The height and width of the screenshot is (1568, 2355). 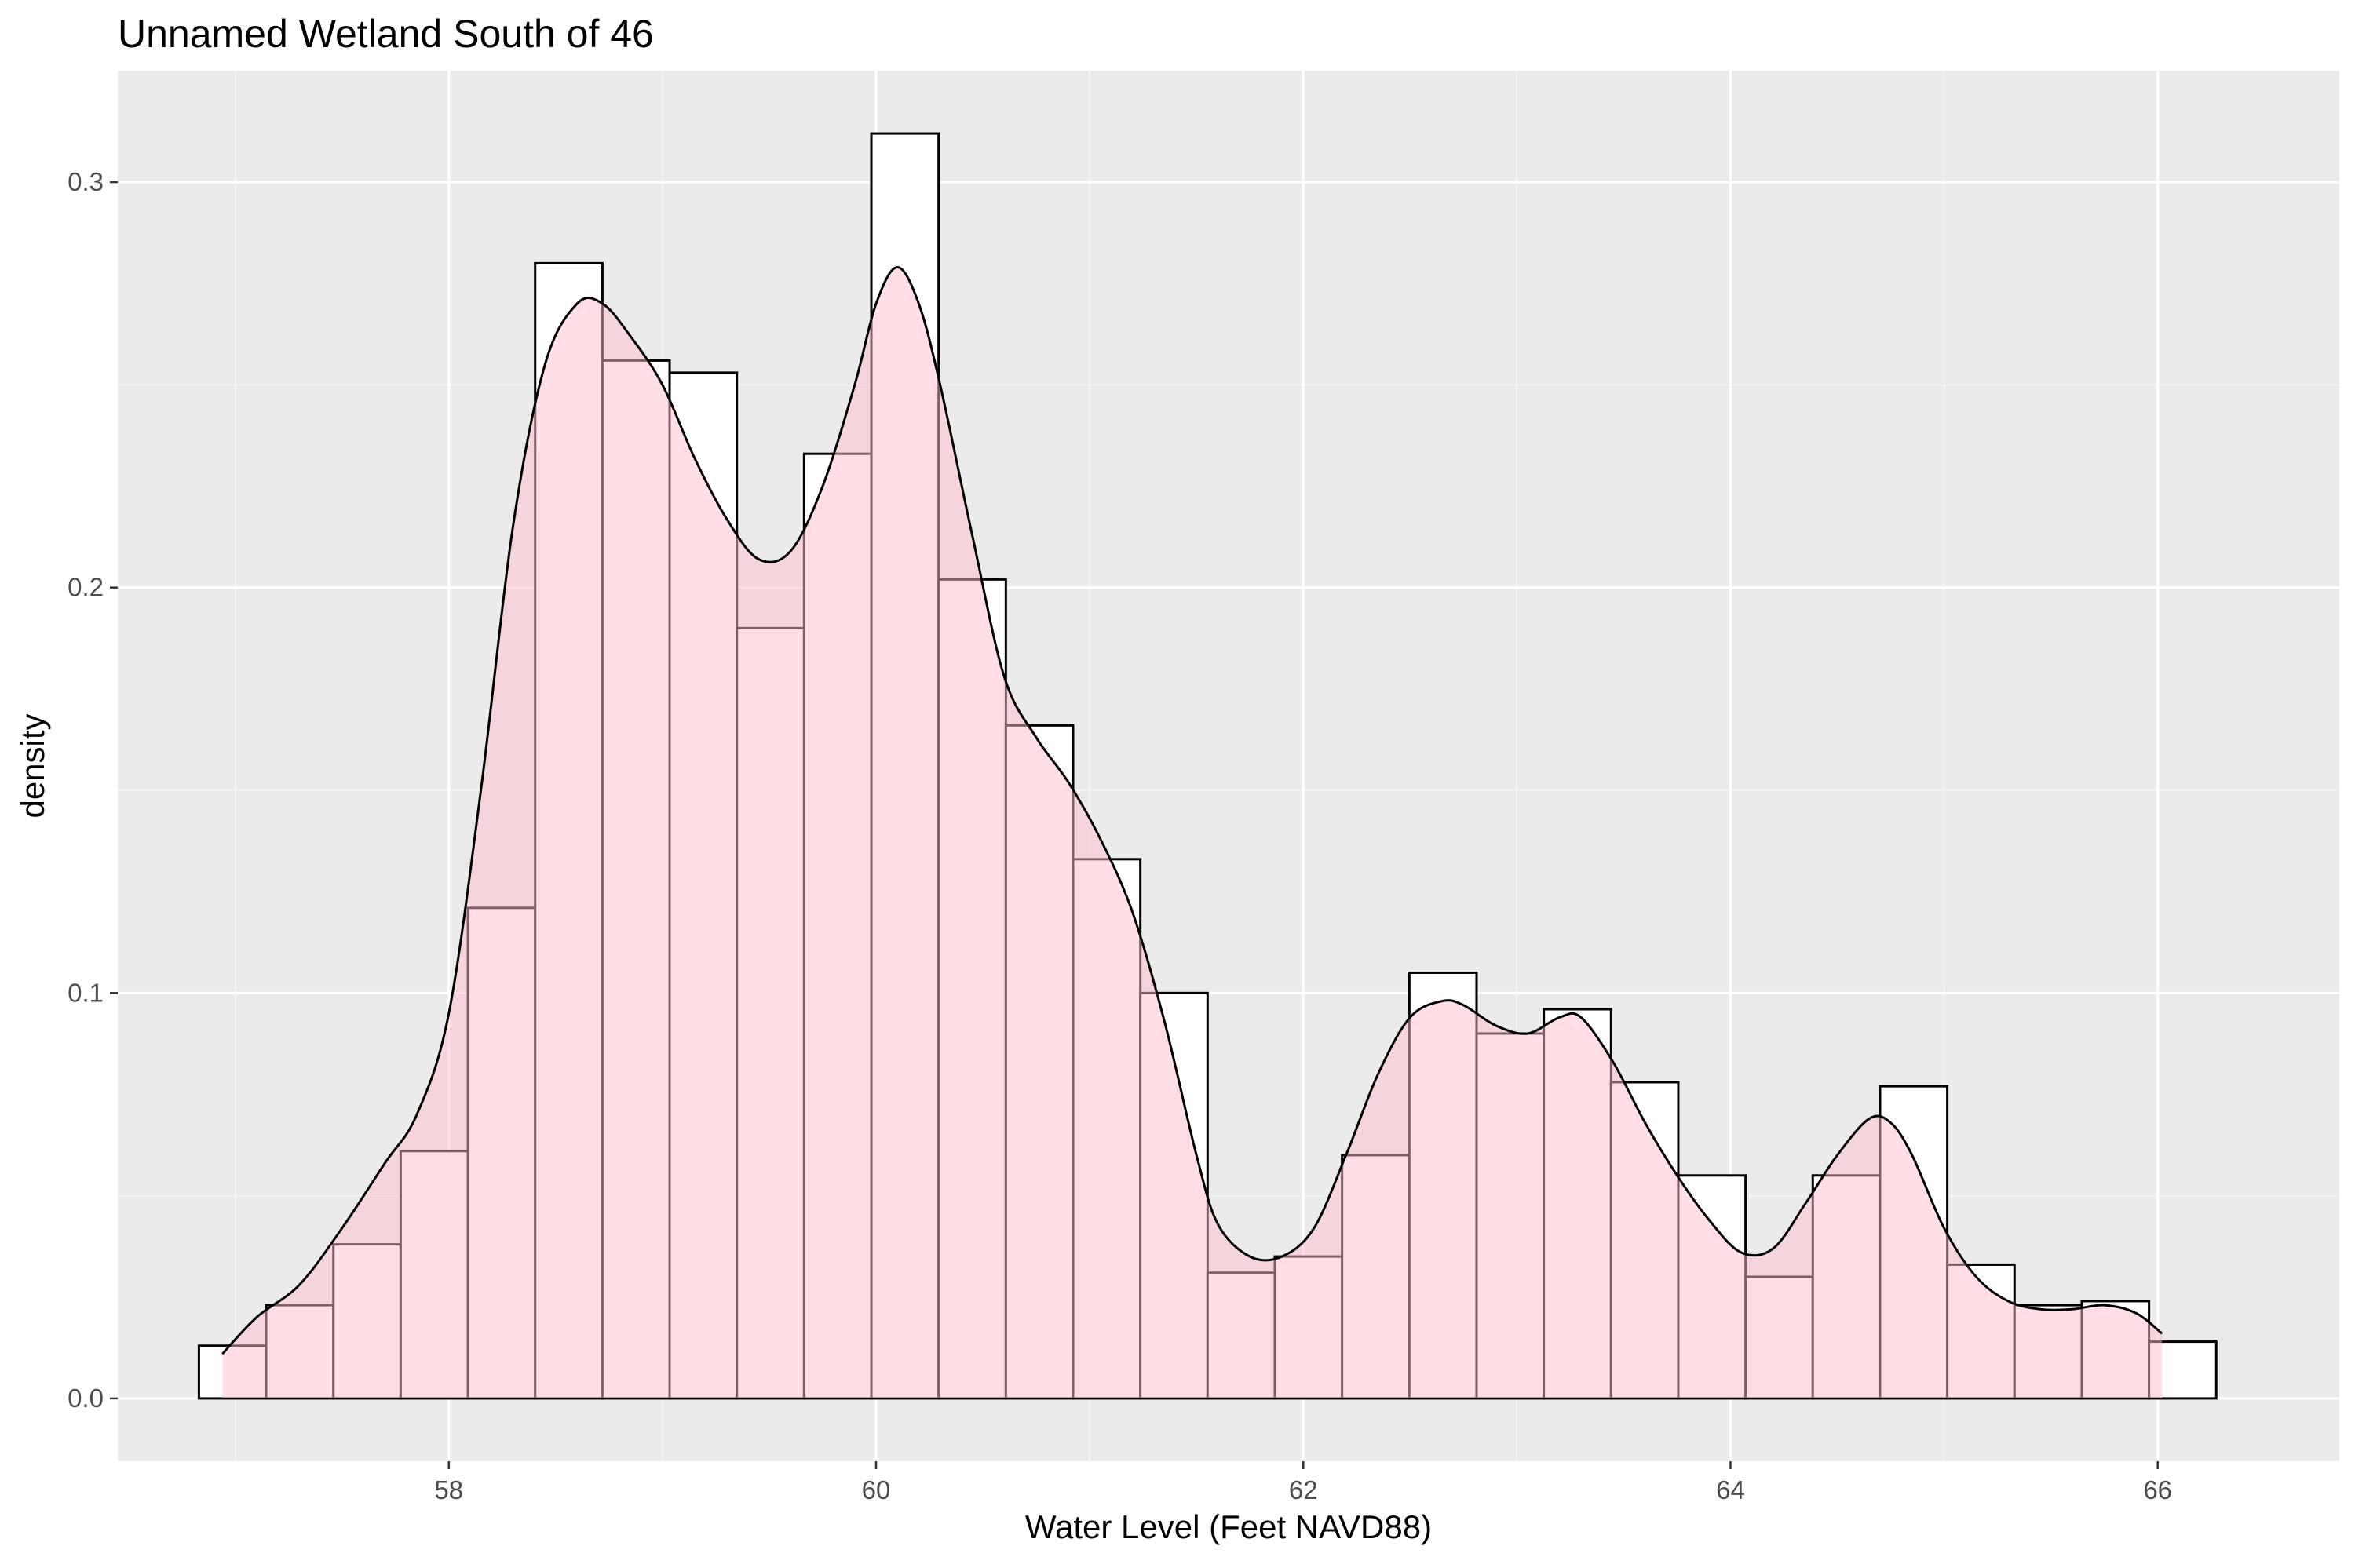 What do you see at coordinates (32, 765) in the screenshot?
I see `y-axis-title: density` at bounding box center [32, 765].